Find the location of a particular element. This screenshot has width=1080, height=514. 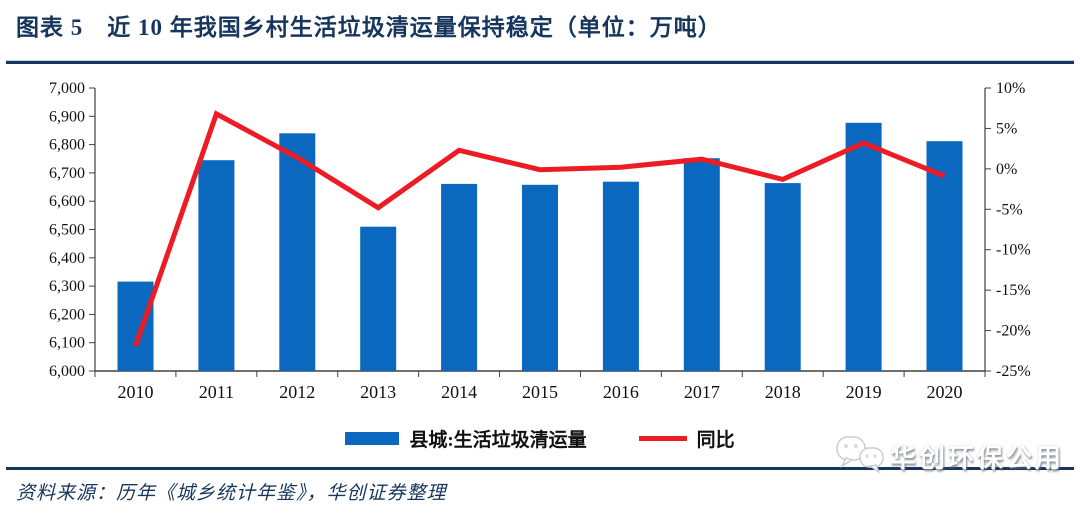

left-axis-label: 6,700 is located at coordinates (67, 173).